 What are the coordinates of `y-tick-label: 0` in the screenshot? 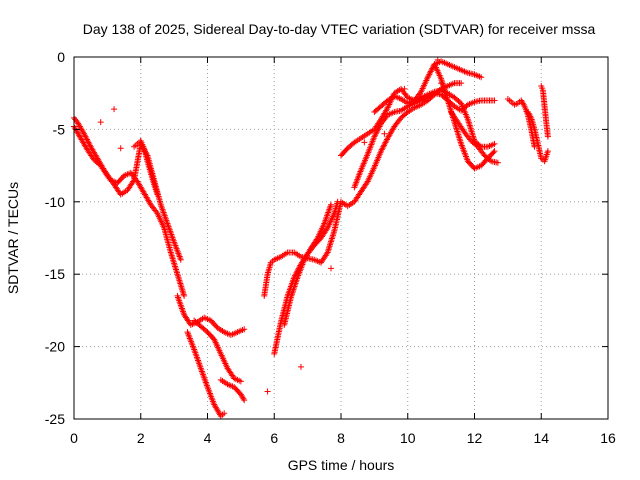 It's located at (61, 57).